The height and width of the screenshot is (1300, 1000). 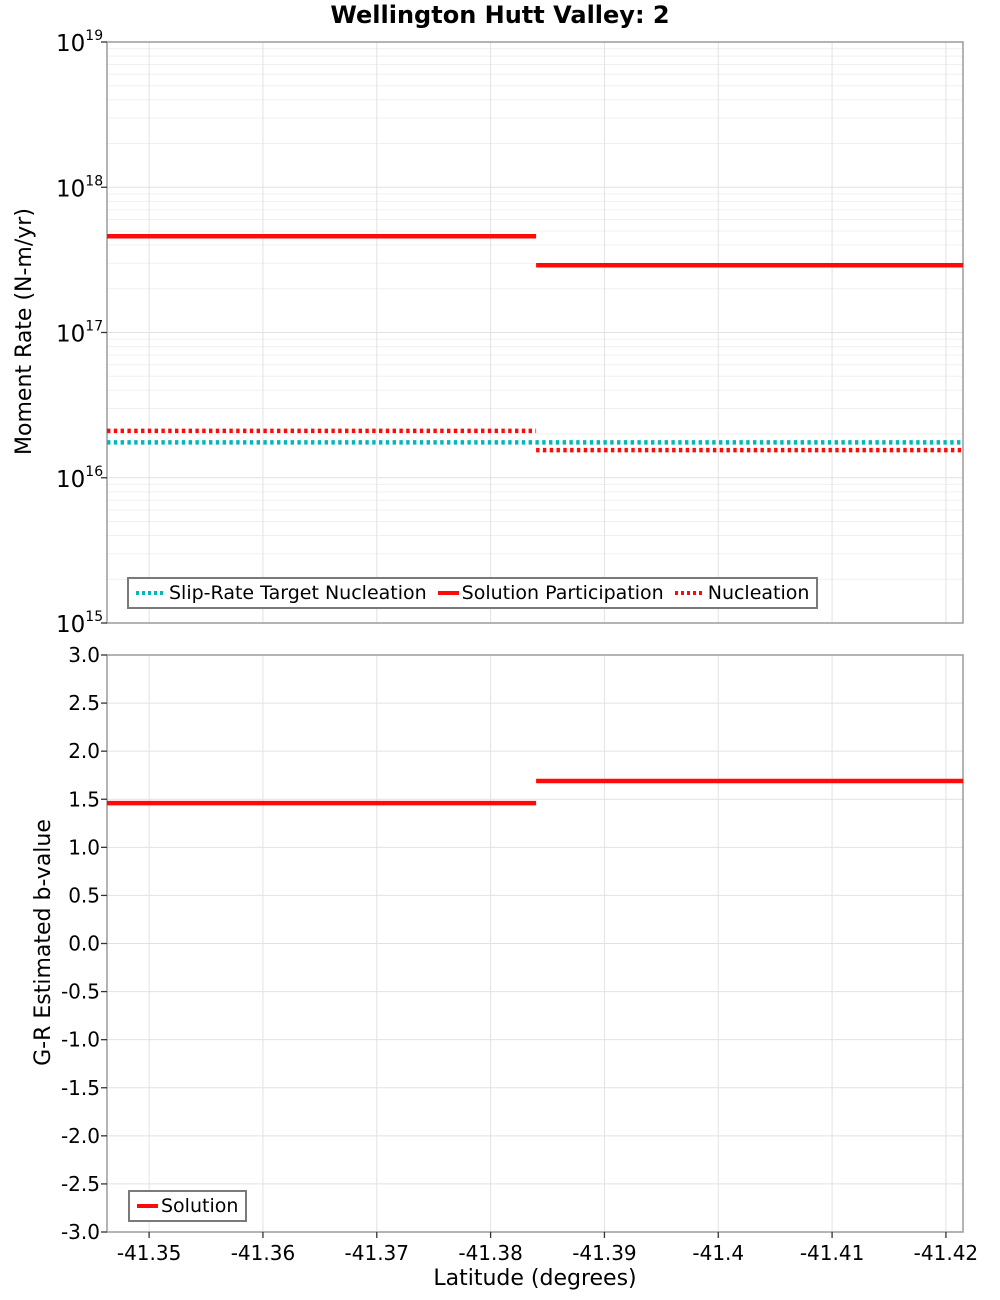 I want to click on page-title: Wellington Hutt Valley: 2, so click(x=500, y=15).